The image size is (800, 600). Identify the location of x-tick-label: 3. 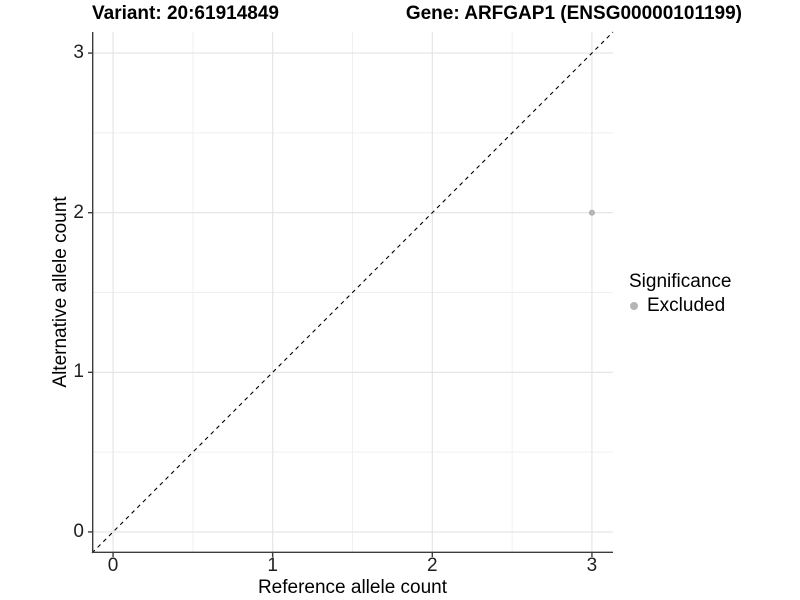
(592, 565).